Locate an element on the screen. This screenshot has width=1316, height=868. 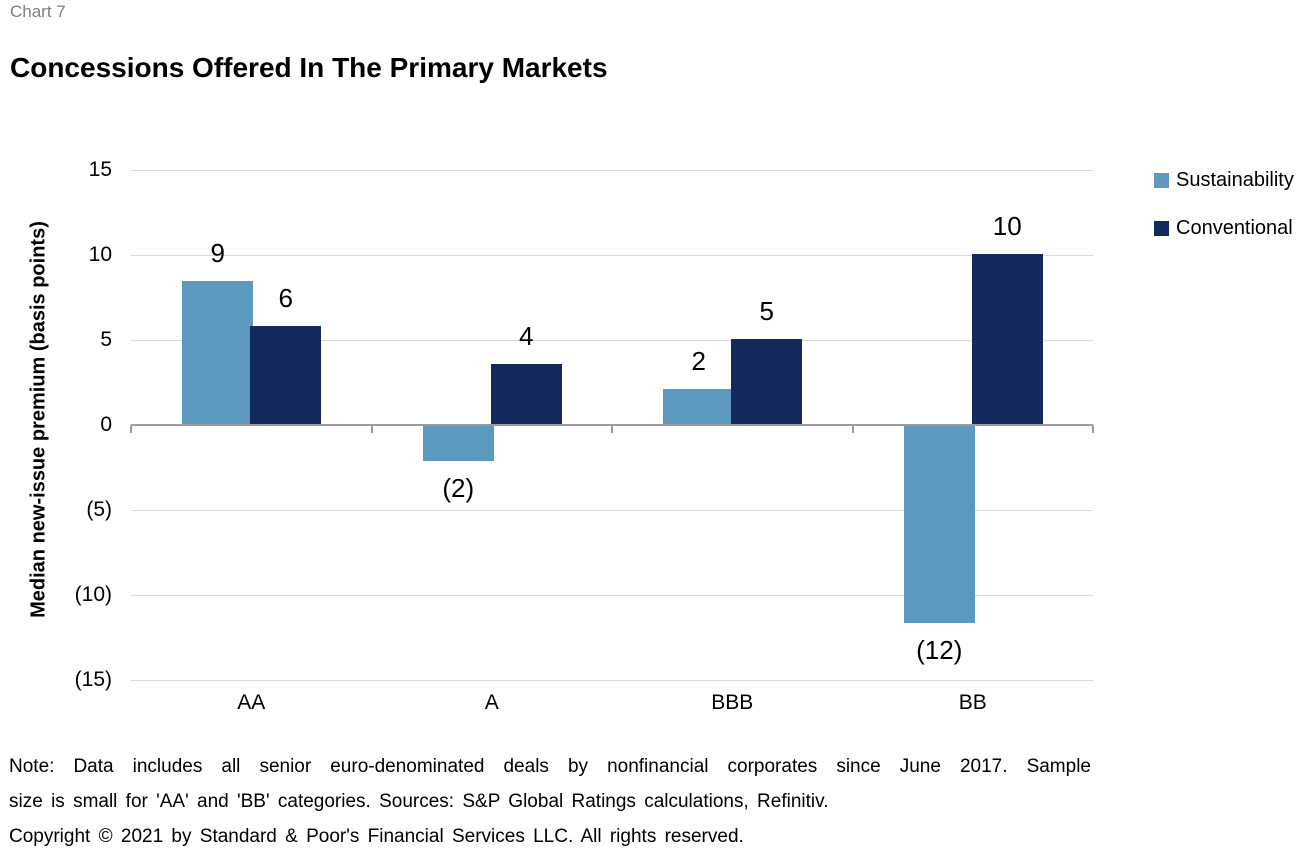
legend-item-conventional: Conventional is located at coordinates (1224, 228).